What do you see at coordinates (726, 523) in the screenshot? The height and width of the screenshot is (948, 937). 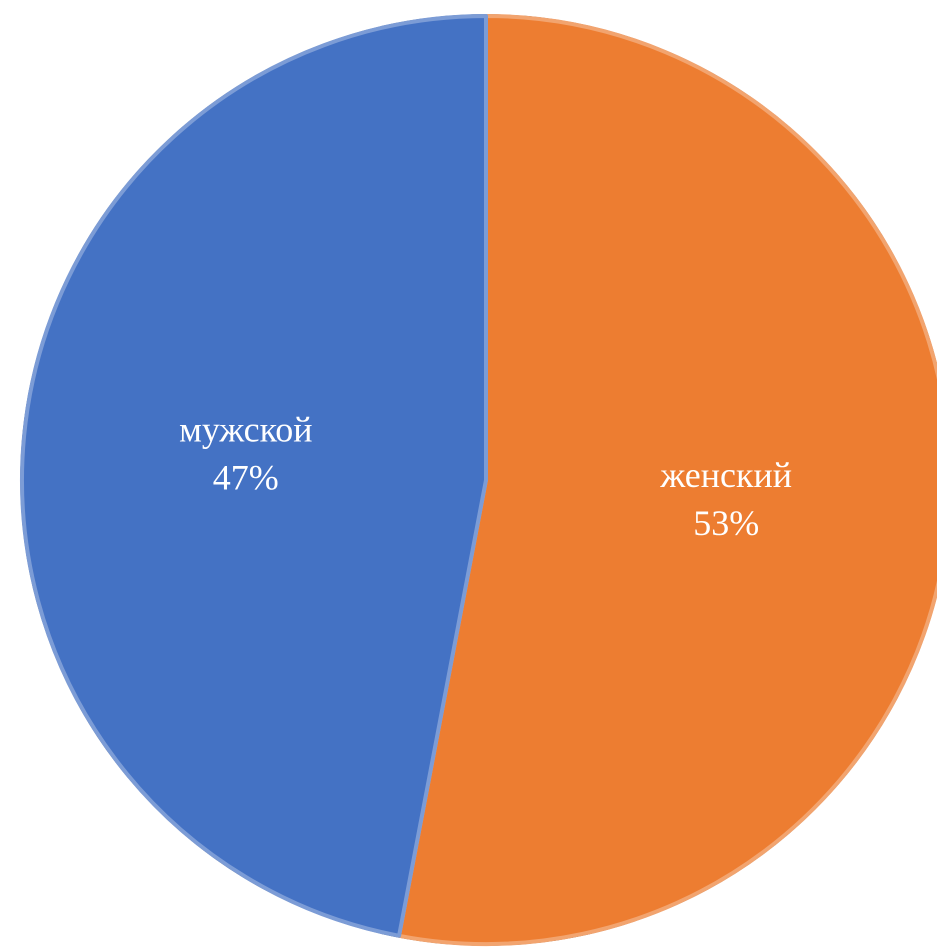 I see `slice-value-label: 53%` at bounding box center [726, 523].